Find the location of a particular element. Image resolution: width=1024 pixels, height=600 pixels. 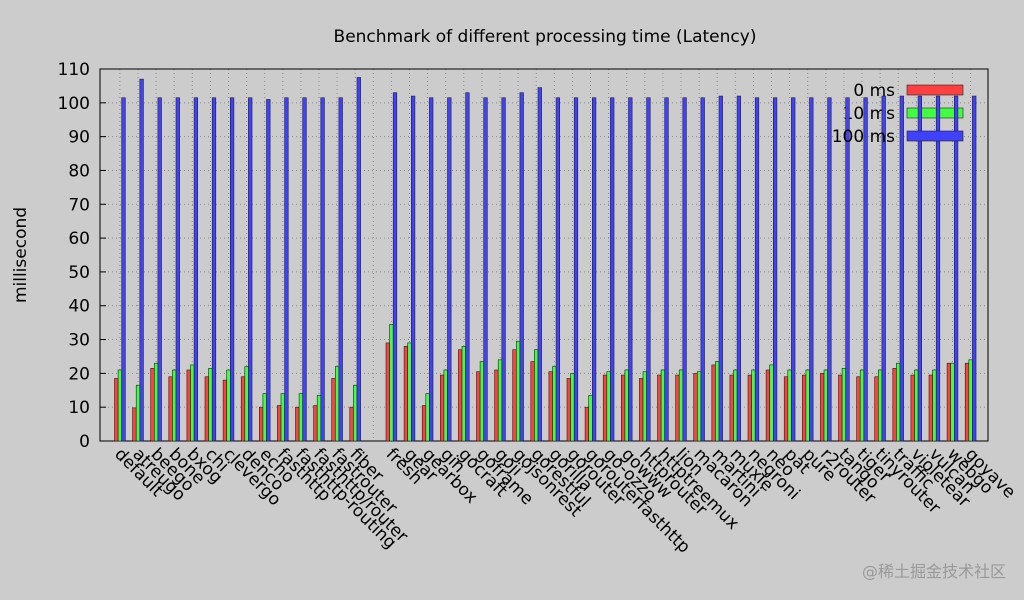

y-tick-label: 40 is located at coordinates (79, 307).